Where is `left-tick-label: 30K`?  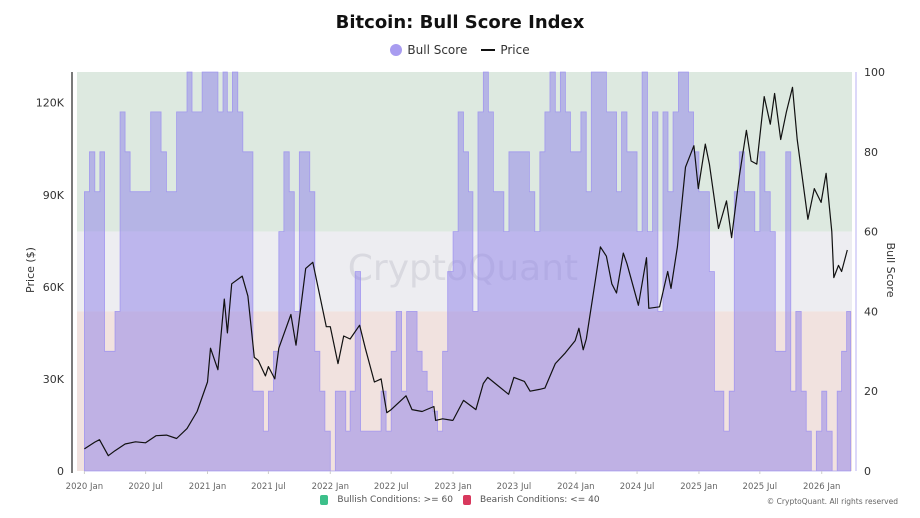 left-tick-label: 30K is located at coordinates (54, 379).